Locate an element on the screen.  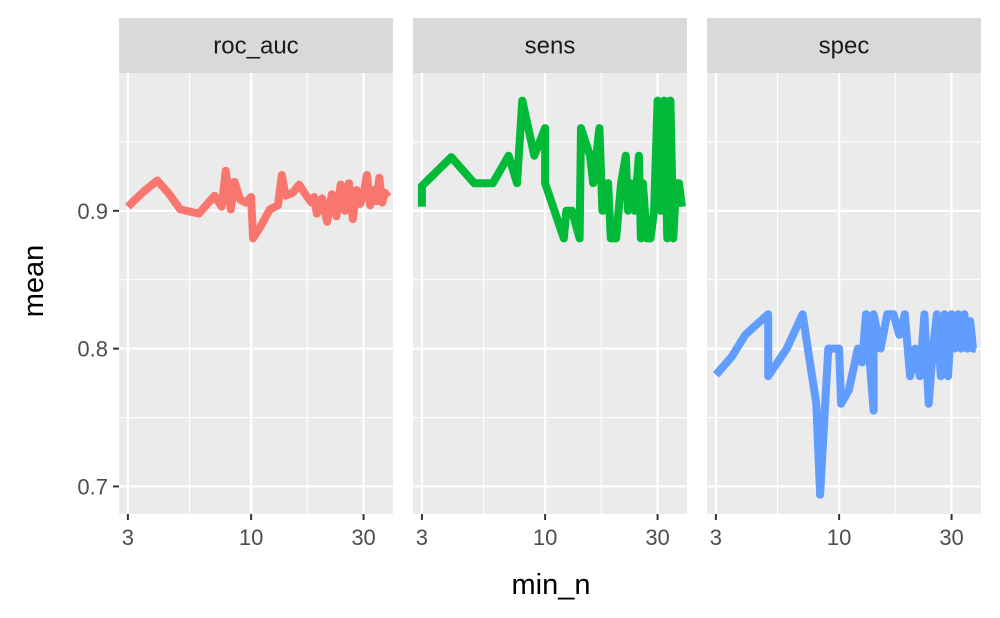
facet-strip-label: spec is located at coordinates (844, 46).